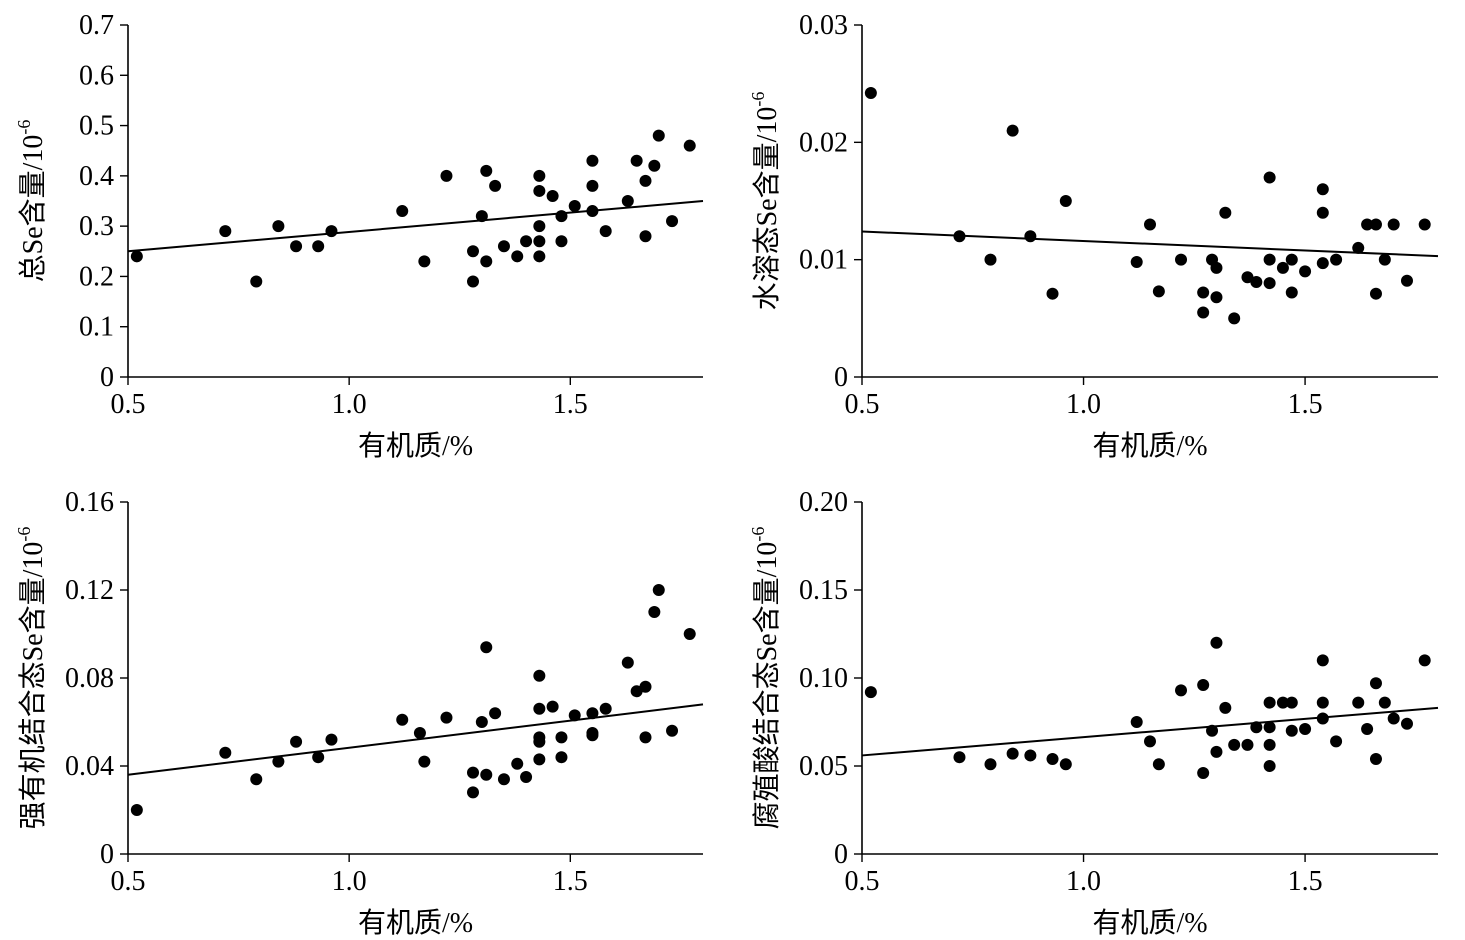 The width and height of the screenshot is (1465, 940). What do you see at coordinates (823, 678) in the screenshot?
I see `y-tick-label: 0.10` at bounding box center [823, 678].